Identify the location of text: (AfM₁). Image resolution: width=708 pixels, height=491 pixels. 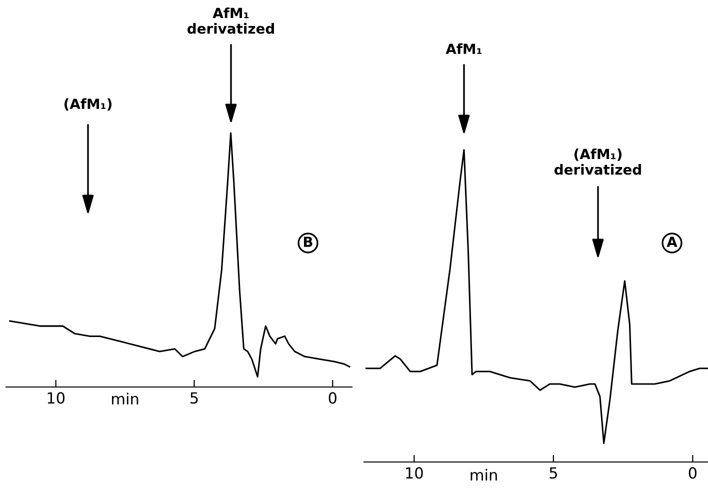
(88, 104).